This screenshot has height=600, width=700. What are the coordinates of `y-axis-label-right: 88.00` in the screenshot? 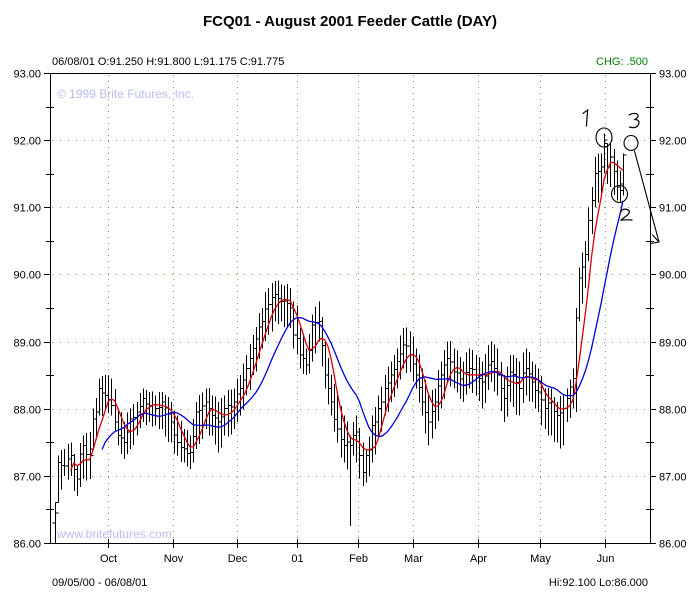 It's located at (673, 411).